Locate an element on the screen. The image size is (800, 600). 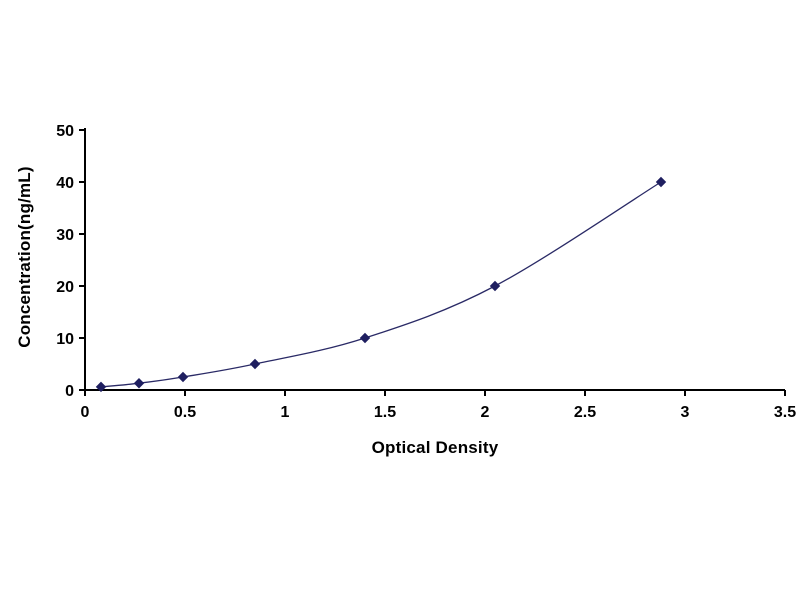
x-tick-label: 2.5 is located at coordinates (585, 412).